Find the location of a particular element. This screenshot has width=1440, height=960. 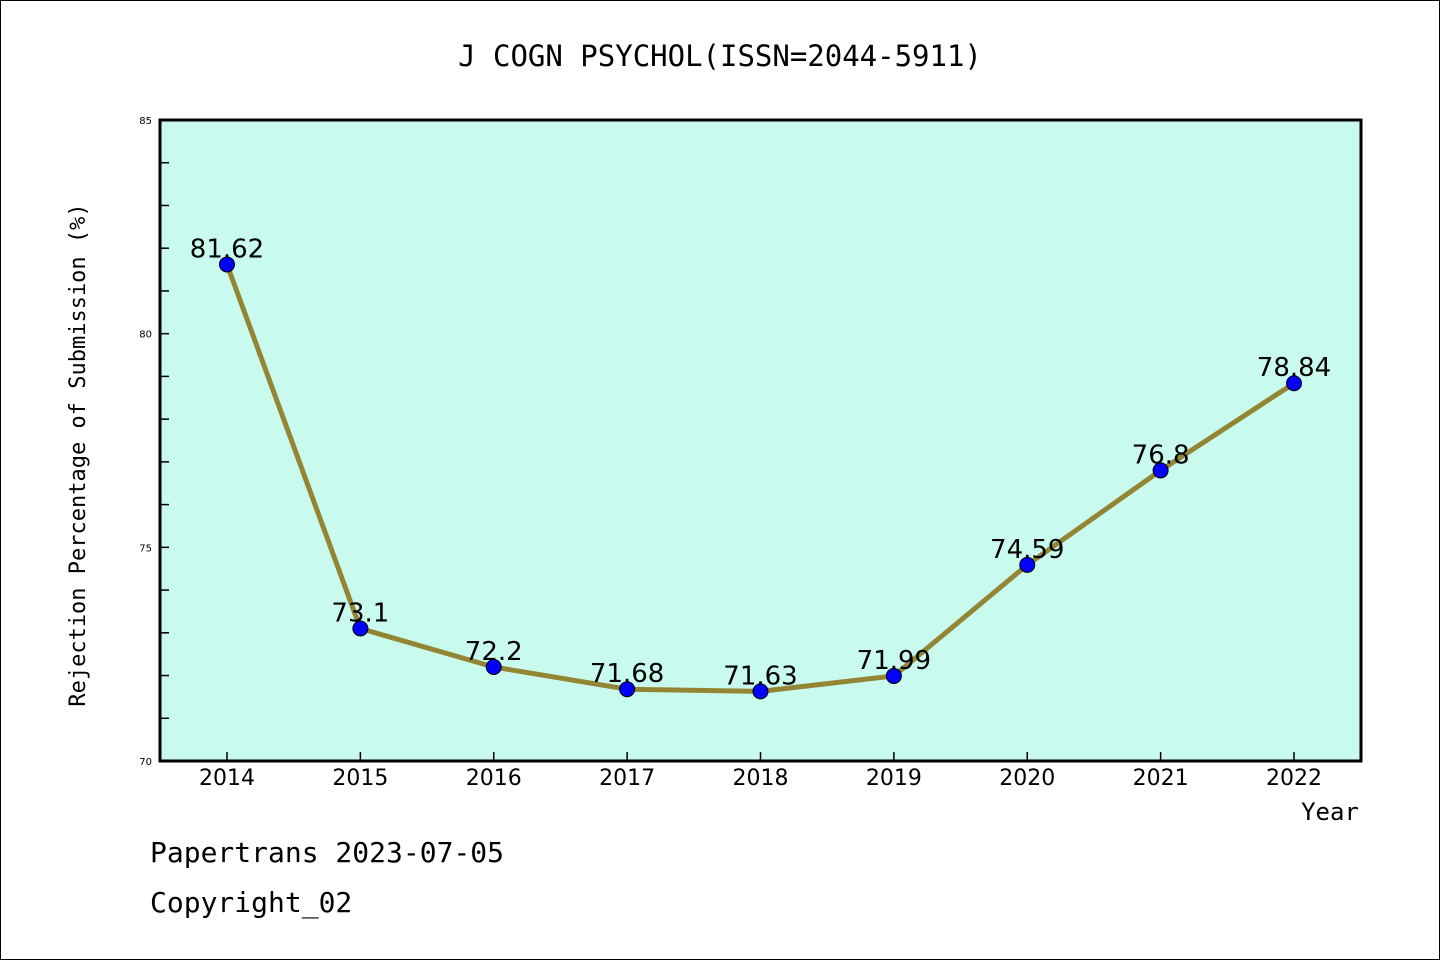

x-tick-label: 2017 is located at coordinates (627, 778).